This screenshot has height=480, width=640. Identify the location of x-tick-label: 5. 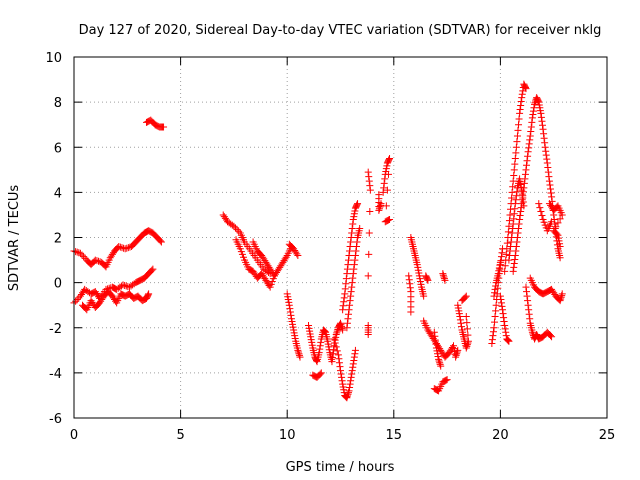
(180, 435).